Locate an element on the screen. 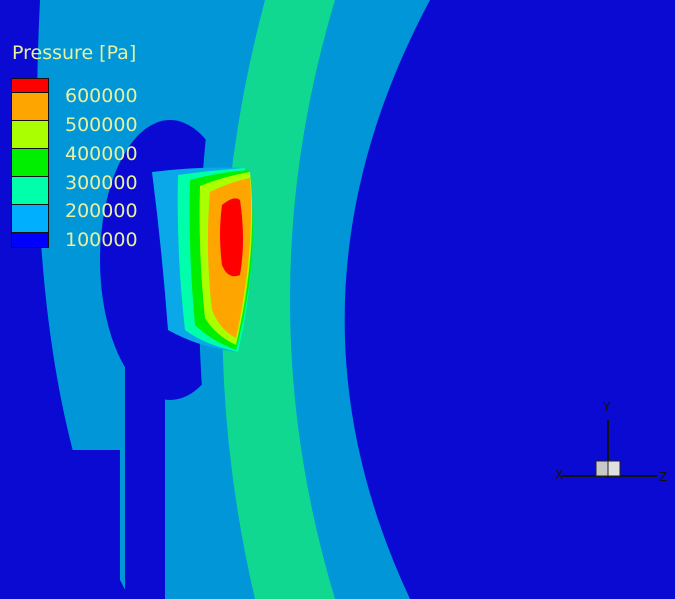  legend-title: Pressure [Pa] is located at coordinates (74, 53).